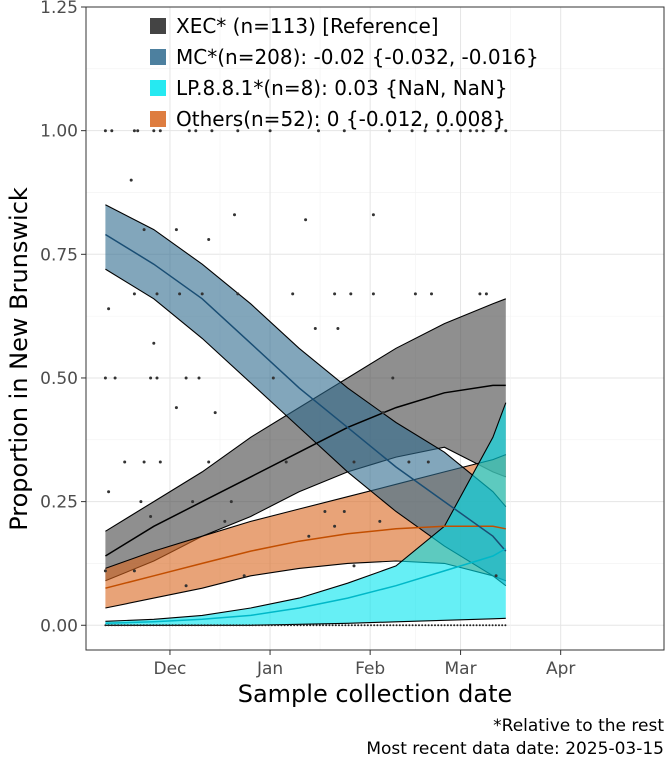 This screenshot has height=768, width=672. What do you see at coordinates (59, 503) in the screenshot?
I see `y-tick-label: 0.25` at bounding box center [59, 503].